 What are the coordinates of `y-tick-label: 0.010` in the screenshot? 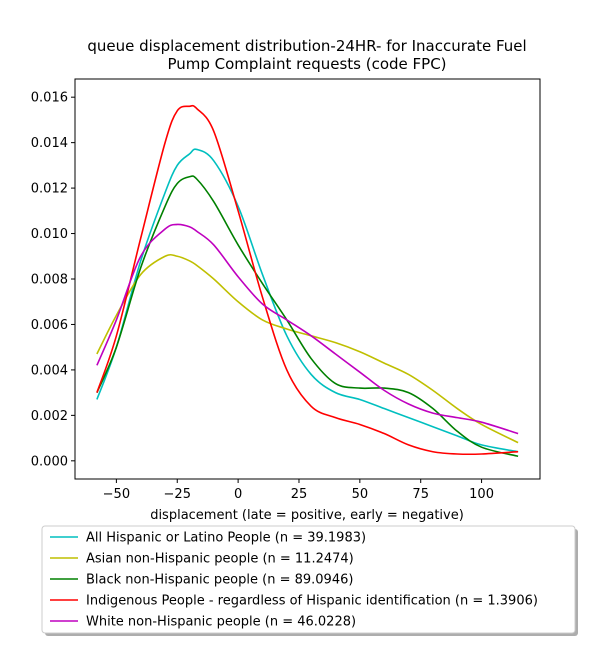 It's located at (49, 234).